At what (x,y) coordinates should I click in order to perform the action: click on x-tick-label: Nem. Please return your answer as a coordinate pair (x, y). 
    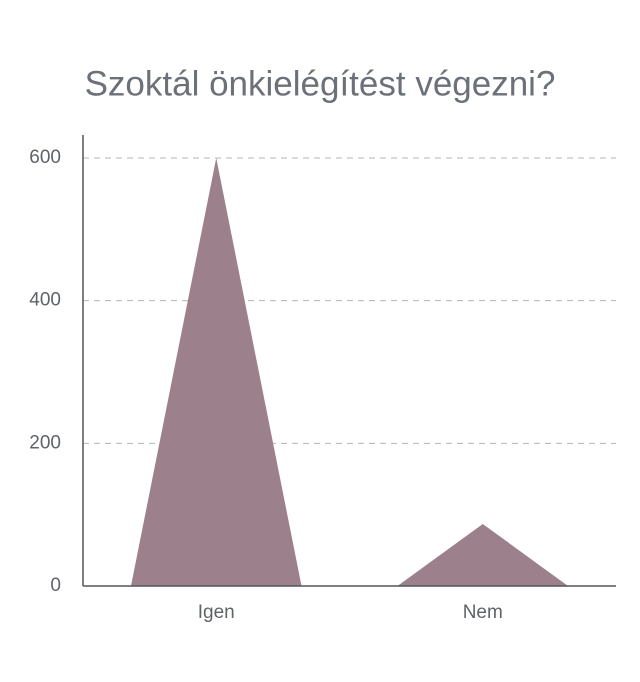
    Looking at the image, I should click on (483, 612).